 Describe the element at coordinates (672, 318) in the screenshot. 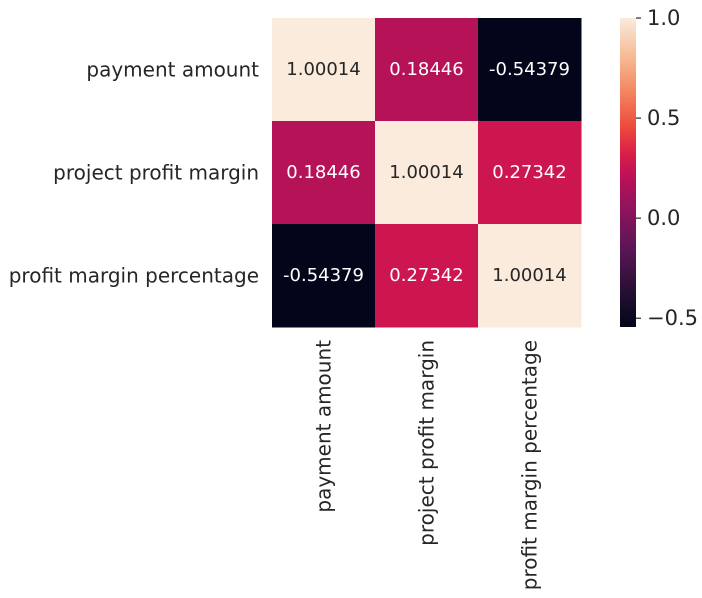

I see `colorbar-tick-label: −0.5` at that location.